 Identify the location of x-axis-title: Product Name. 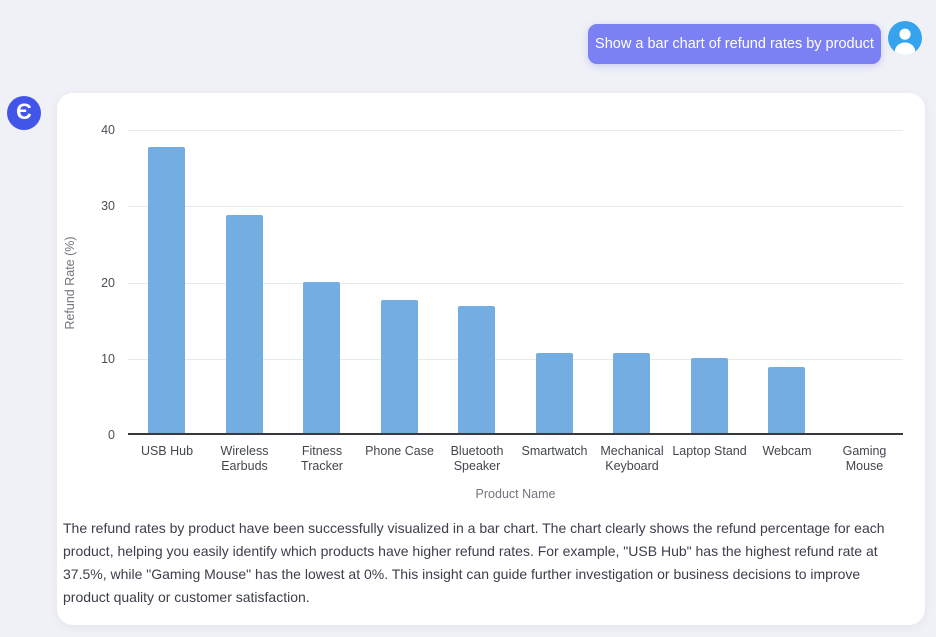
(515, 494).